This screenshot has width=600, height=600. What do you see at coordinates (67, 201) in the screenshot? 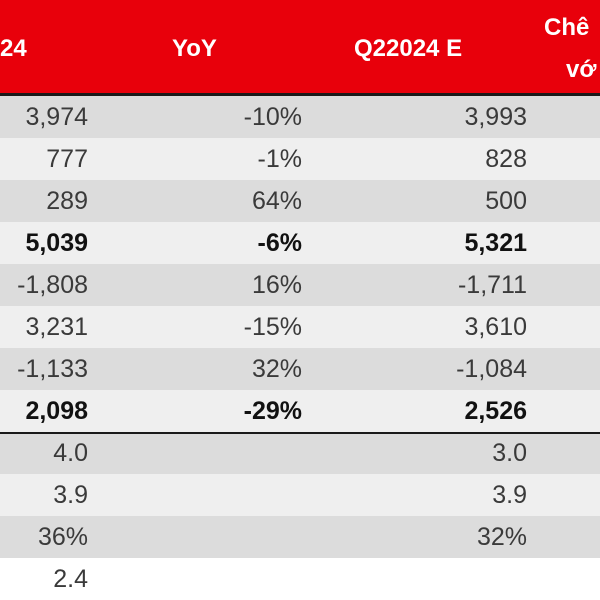
I see `cell-value: 289` at bounding box center [67, 201].